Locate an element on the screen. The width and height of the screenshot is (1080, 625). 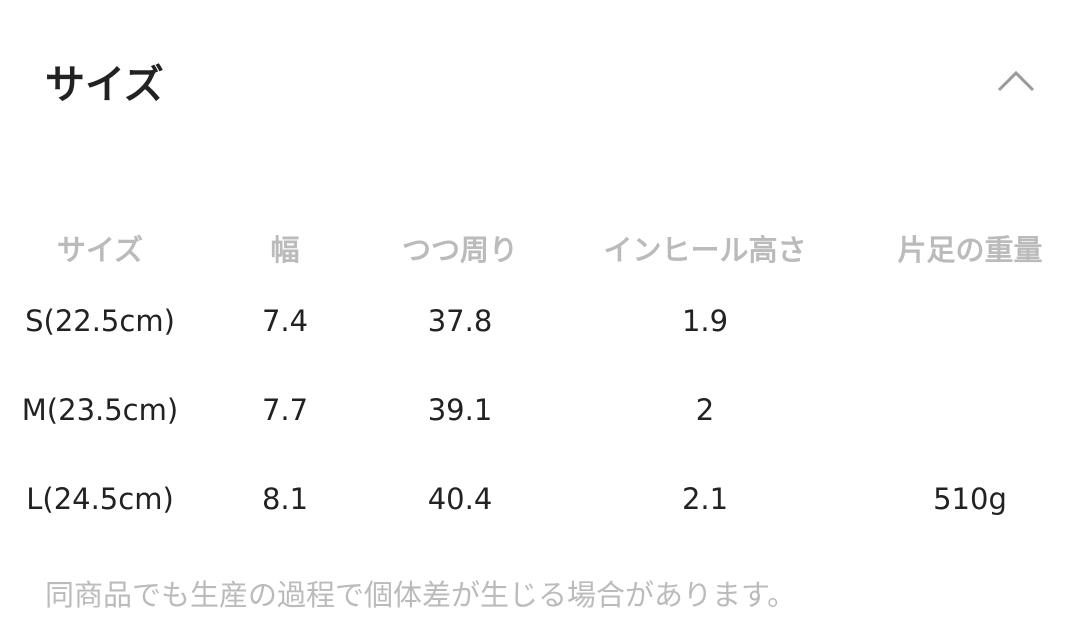
table-header-row: サイズ 幅 つつ周り インヒール高さ 片足の重量 is located at coordinates (540, 248).